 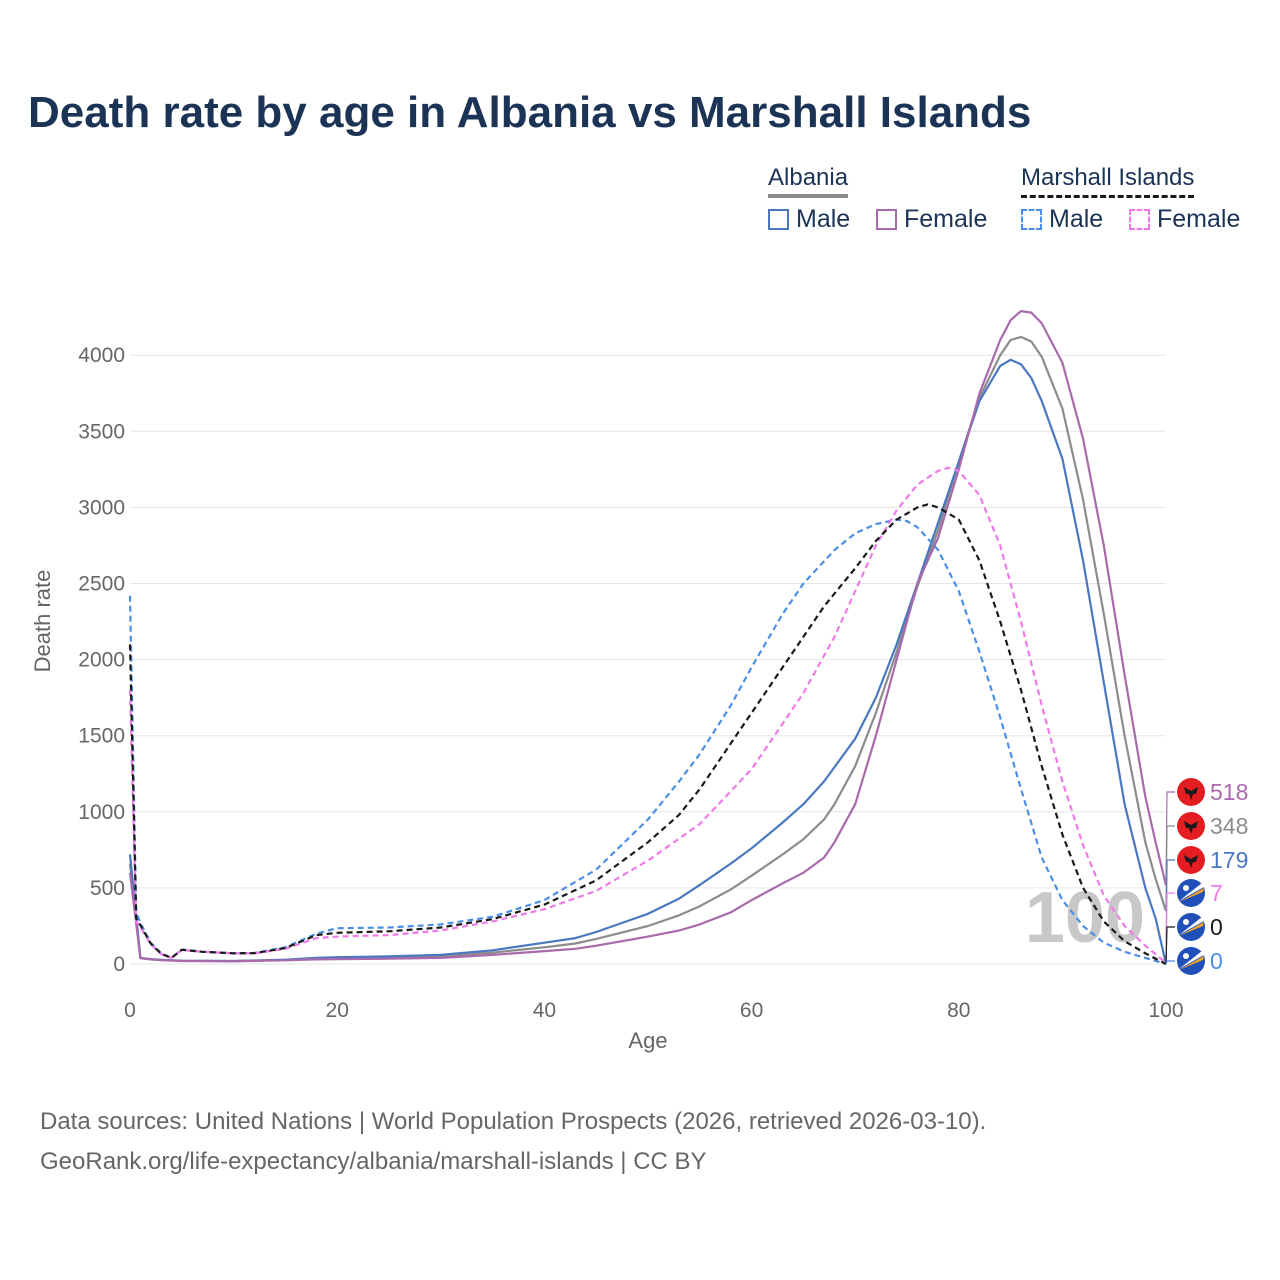 I want to click on end-label-marshall-total: 0, so click(x=1194, y=939).